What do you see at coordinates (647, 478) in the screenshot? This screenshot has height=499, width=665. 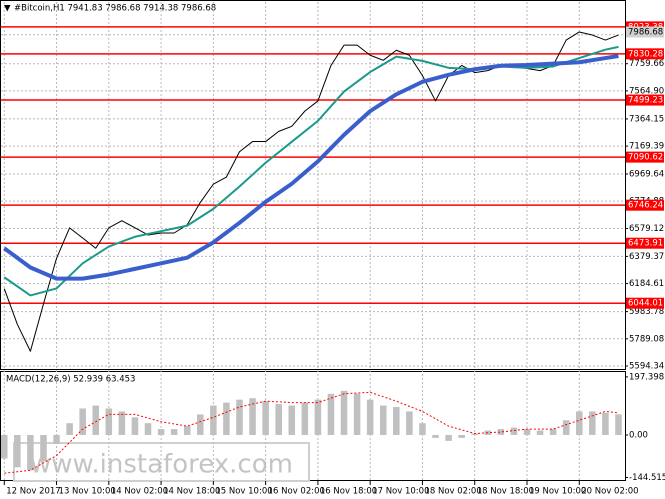 I see `y-tick-label: -144.515` at bounding box center [647, 478].